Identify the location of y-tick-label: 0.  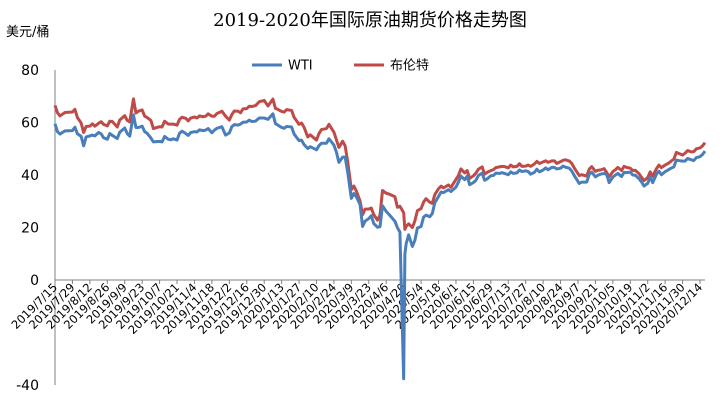
(34, 281).